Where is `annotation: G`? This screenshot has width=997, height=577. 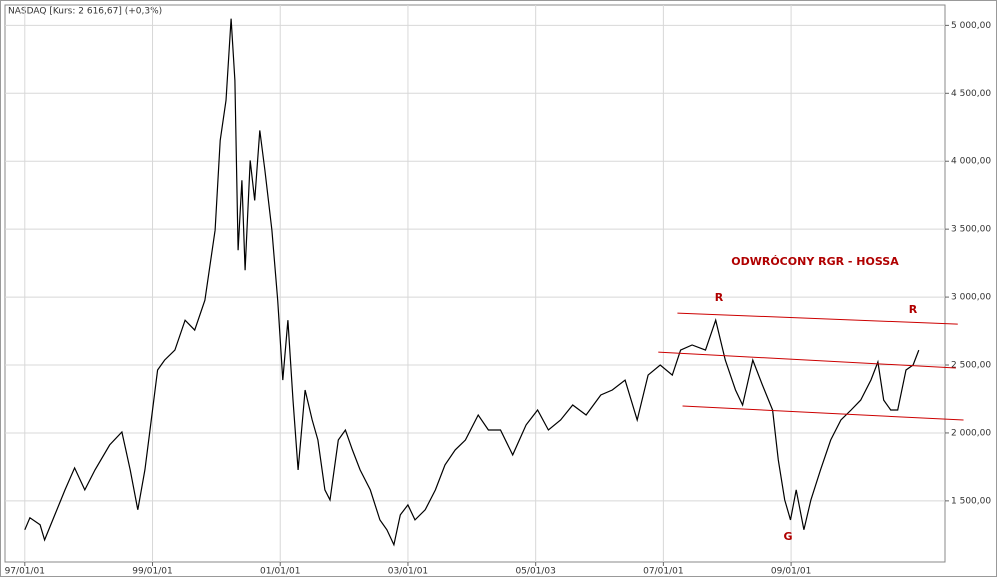
annotation: G is located at coordinates (787, 536).